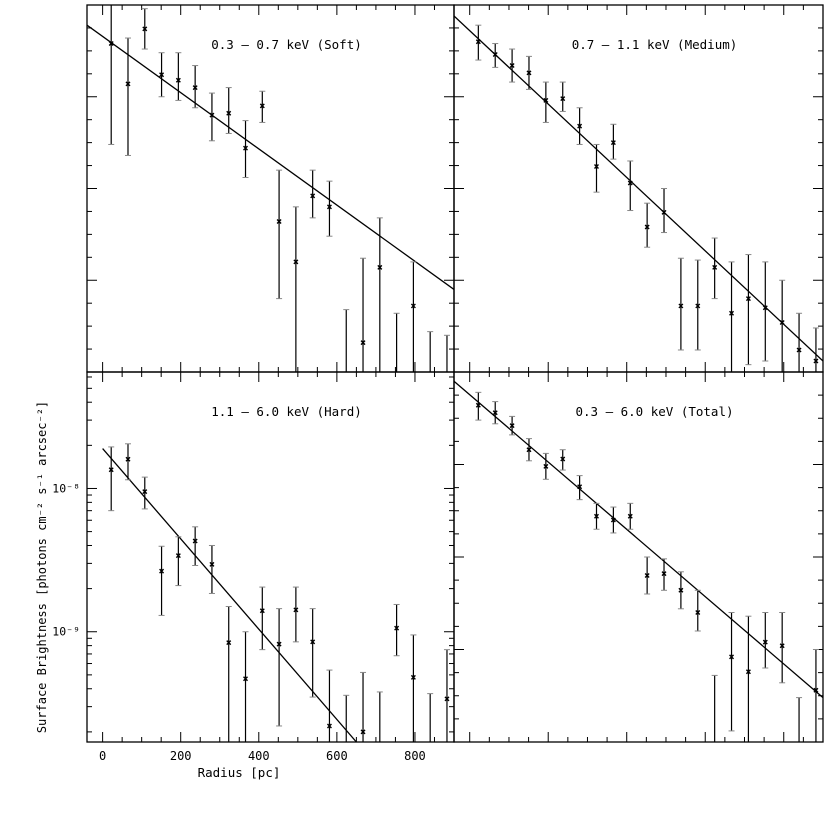 This screenshot has height=829, width=830. I want to click on panel-title: 1.1 – 6.0 keV (Hard), so click(286, 411).